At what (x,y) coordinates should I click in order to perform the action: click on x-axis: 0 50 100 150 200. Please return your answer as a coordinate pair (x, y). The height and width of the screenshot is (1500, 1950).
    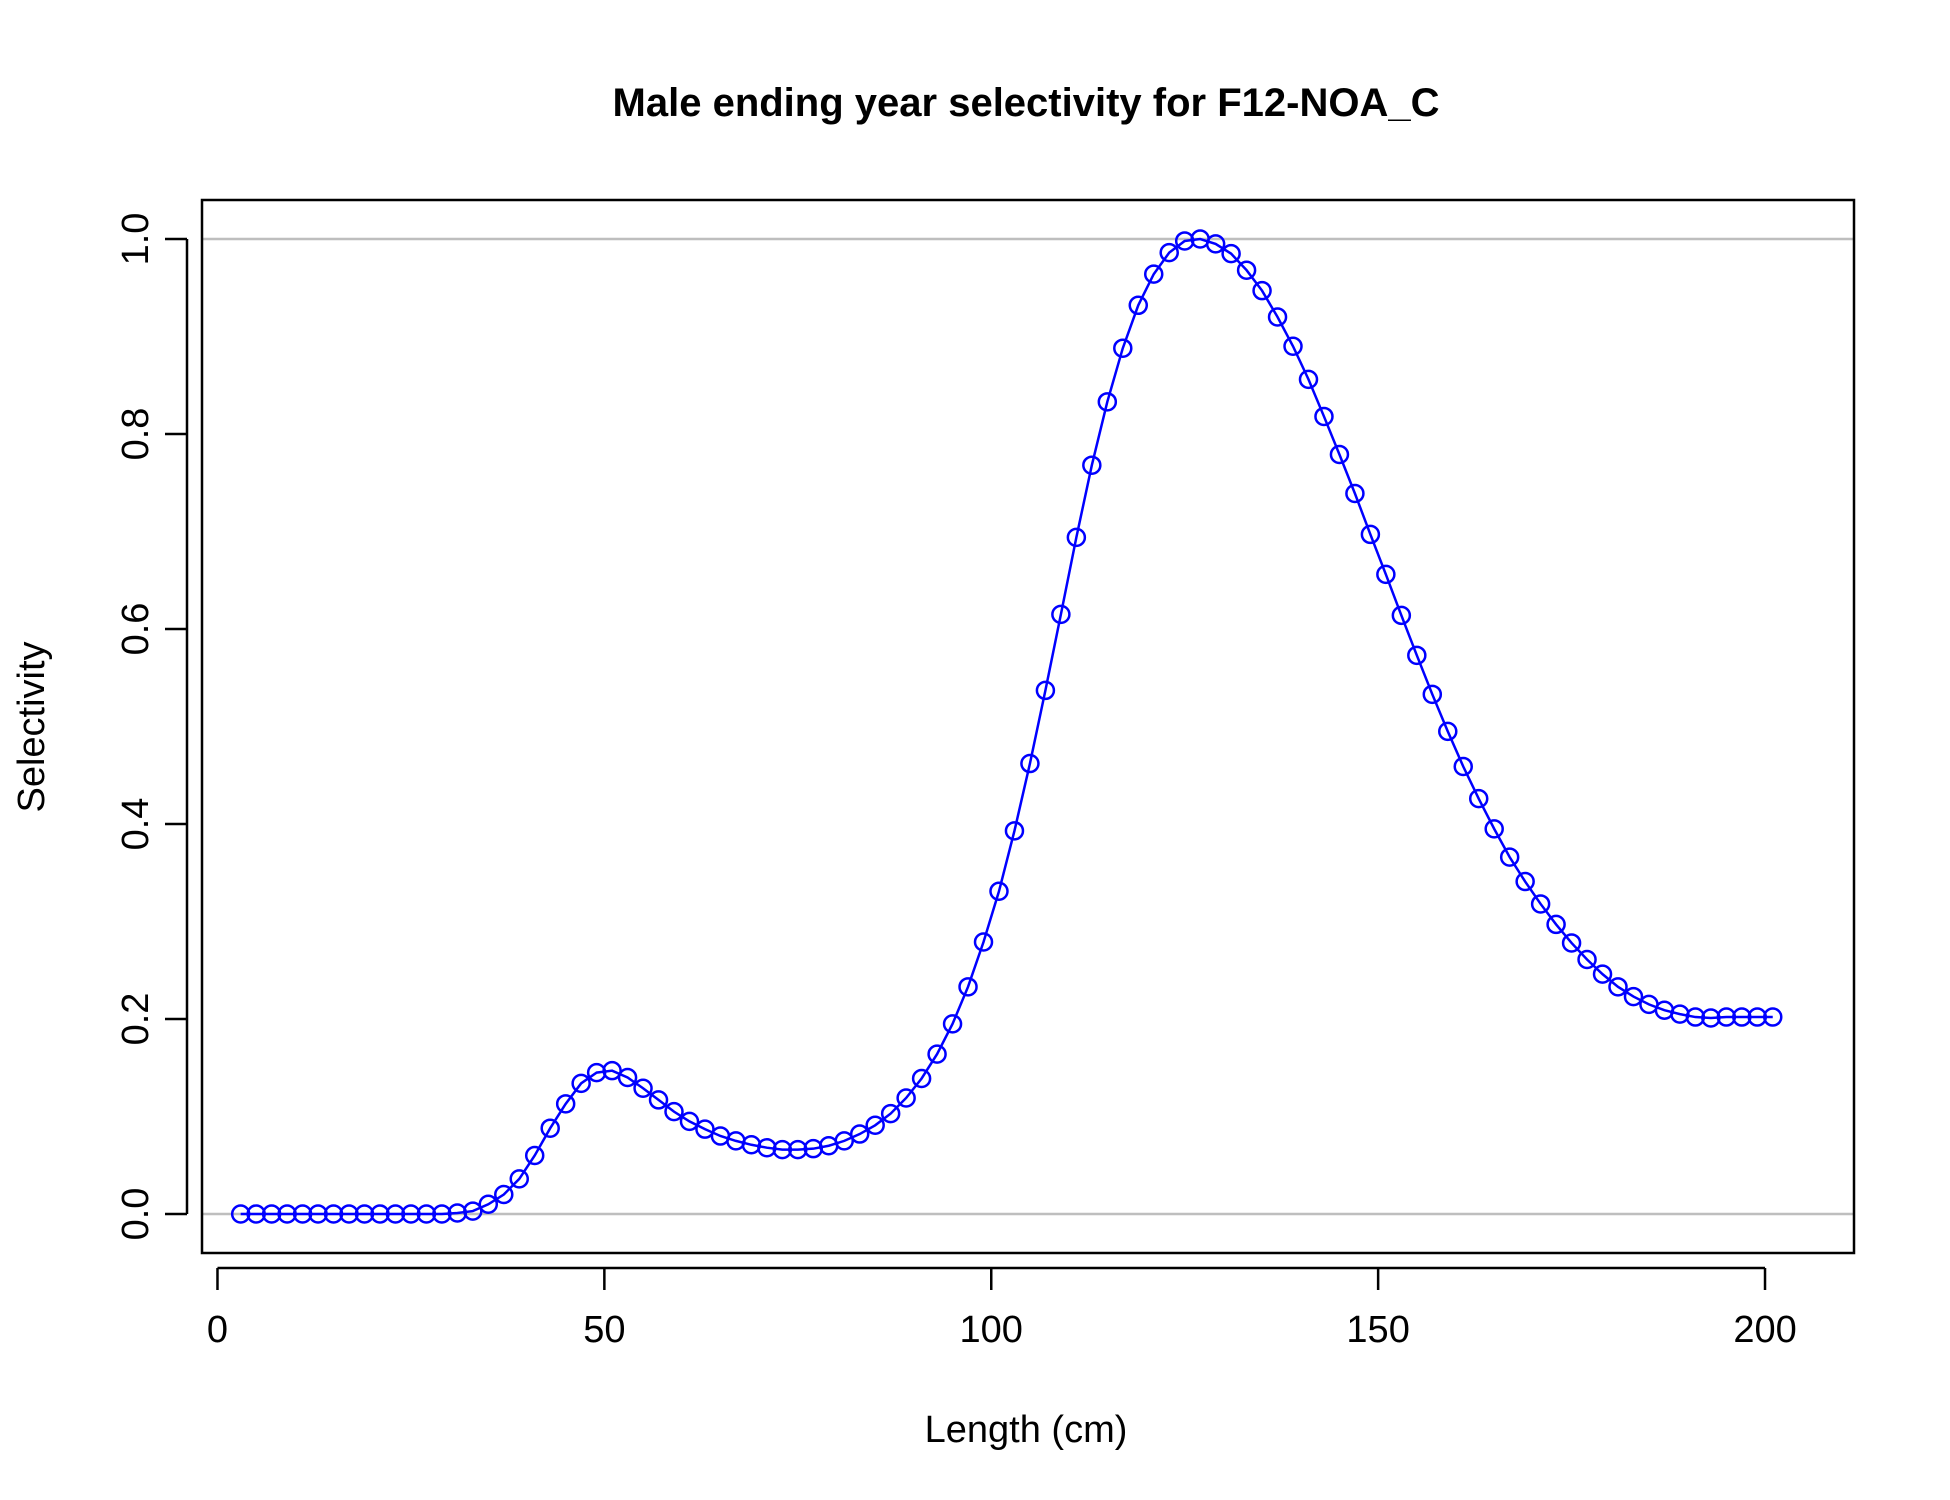
    Looking at the image, I should click on (1002, 1308).